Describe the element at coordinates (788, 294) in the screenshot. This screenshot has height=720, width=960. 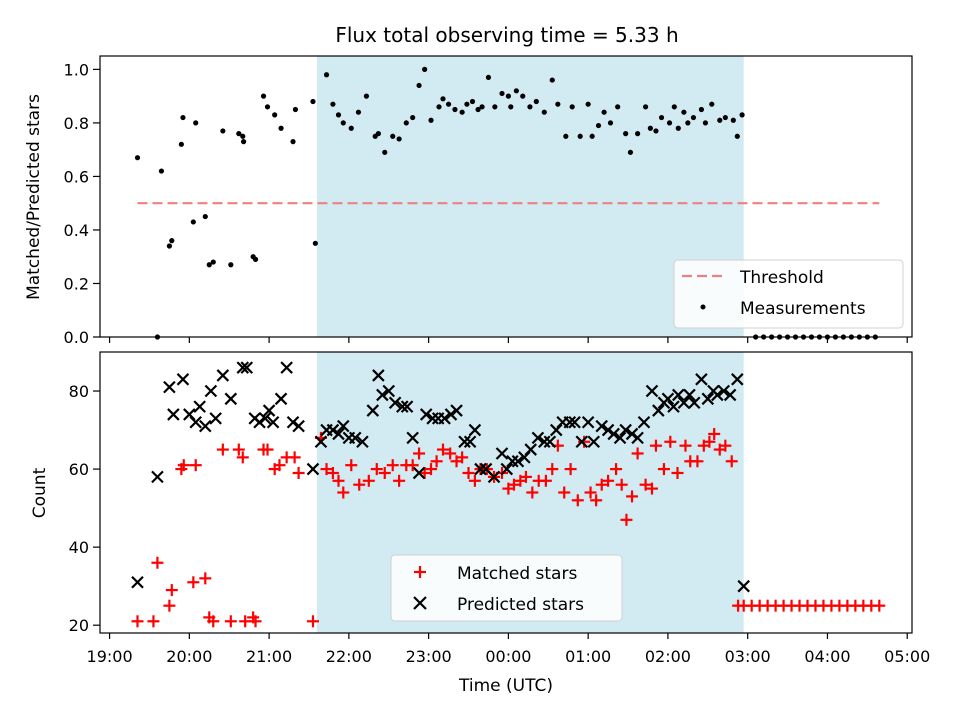
I see `top-legend-box` at that location.